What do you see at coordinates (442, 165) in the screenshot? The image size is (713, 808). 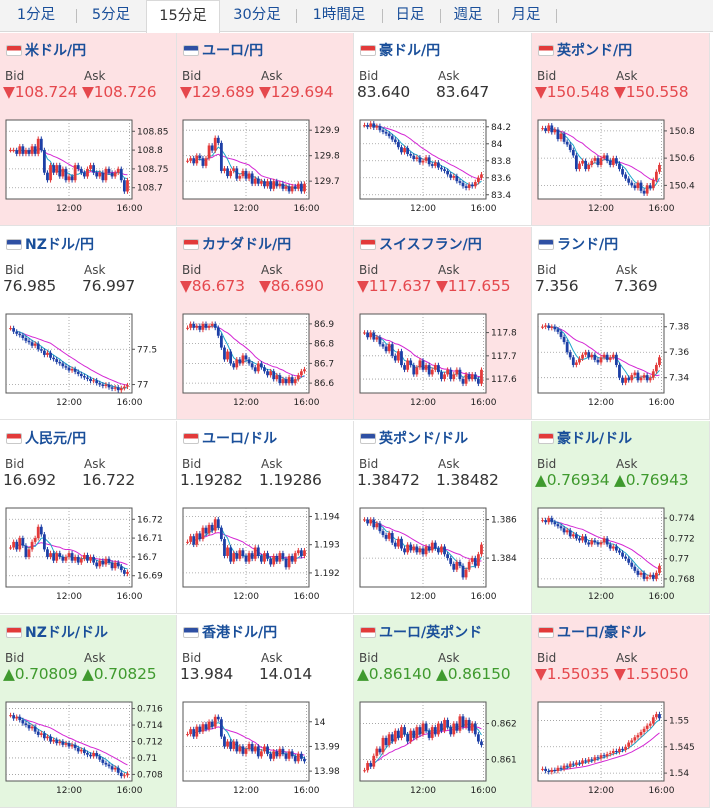 I see `price-chart: 12:00 16:00 84.2 84 83.8 83.6 83.4` at bounding box center [442, 165].